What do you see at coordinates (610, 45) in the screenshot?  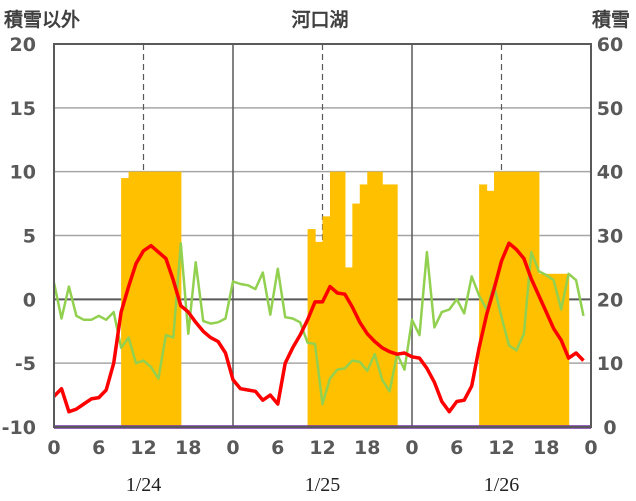 I see `right-tick-label: 60` at bounding box center [610, 45].